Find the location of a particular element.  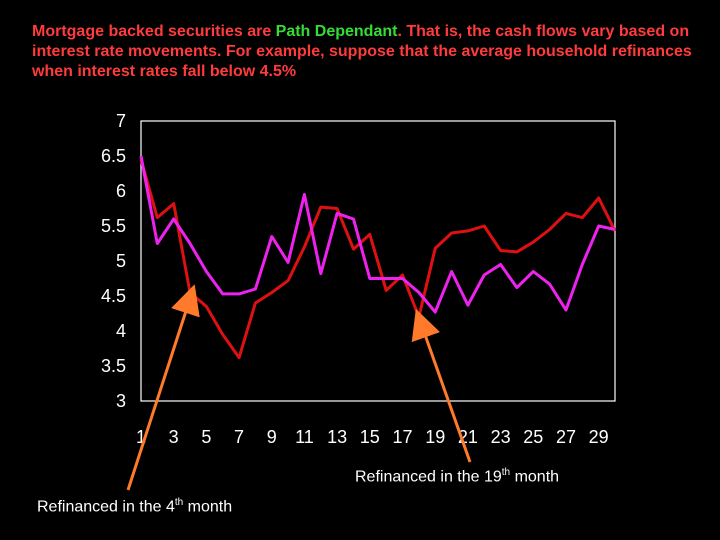

x-tick-label: 27 is located at coordinates (566, 437).